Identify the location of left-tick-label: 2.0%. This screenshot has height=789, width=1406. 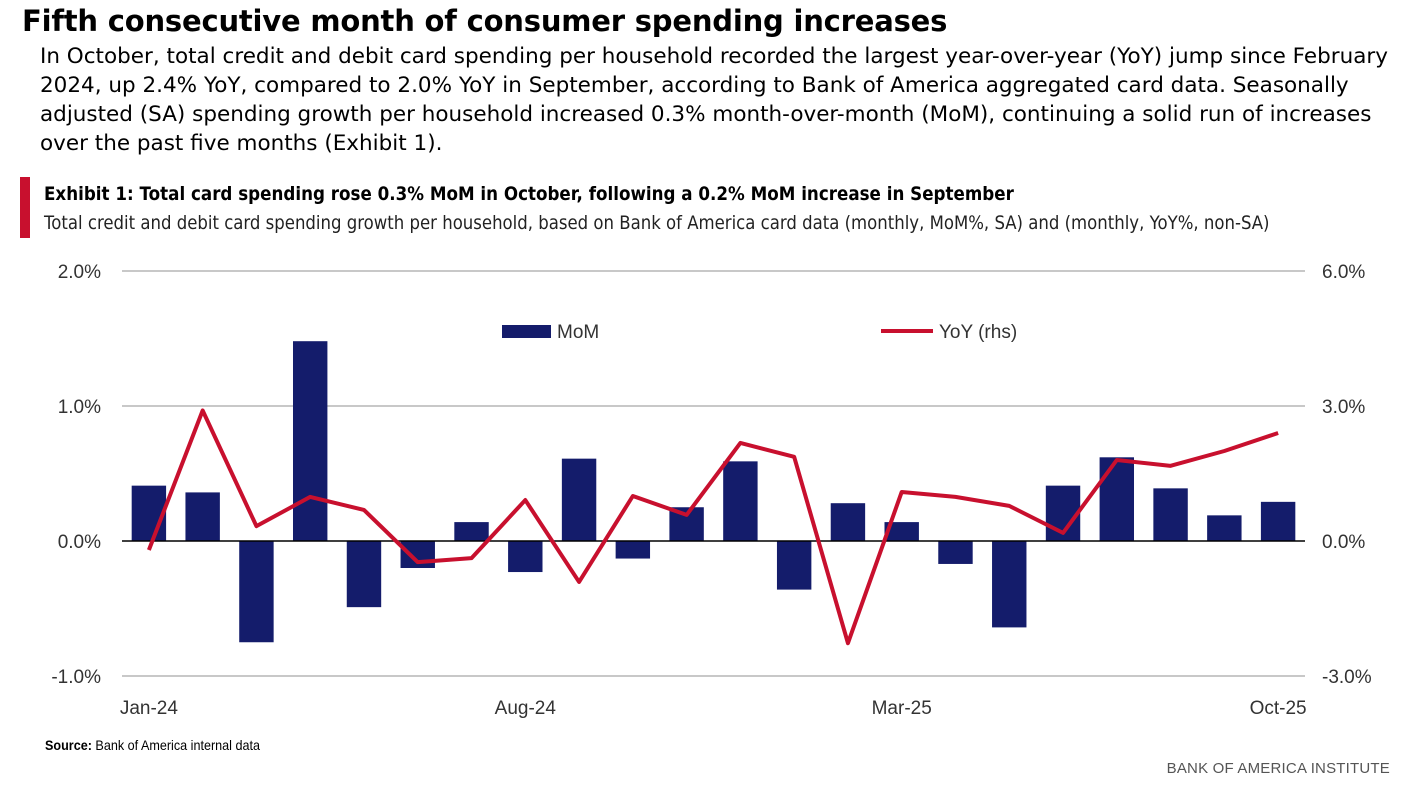
(79, 272).